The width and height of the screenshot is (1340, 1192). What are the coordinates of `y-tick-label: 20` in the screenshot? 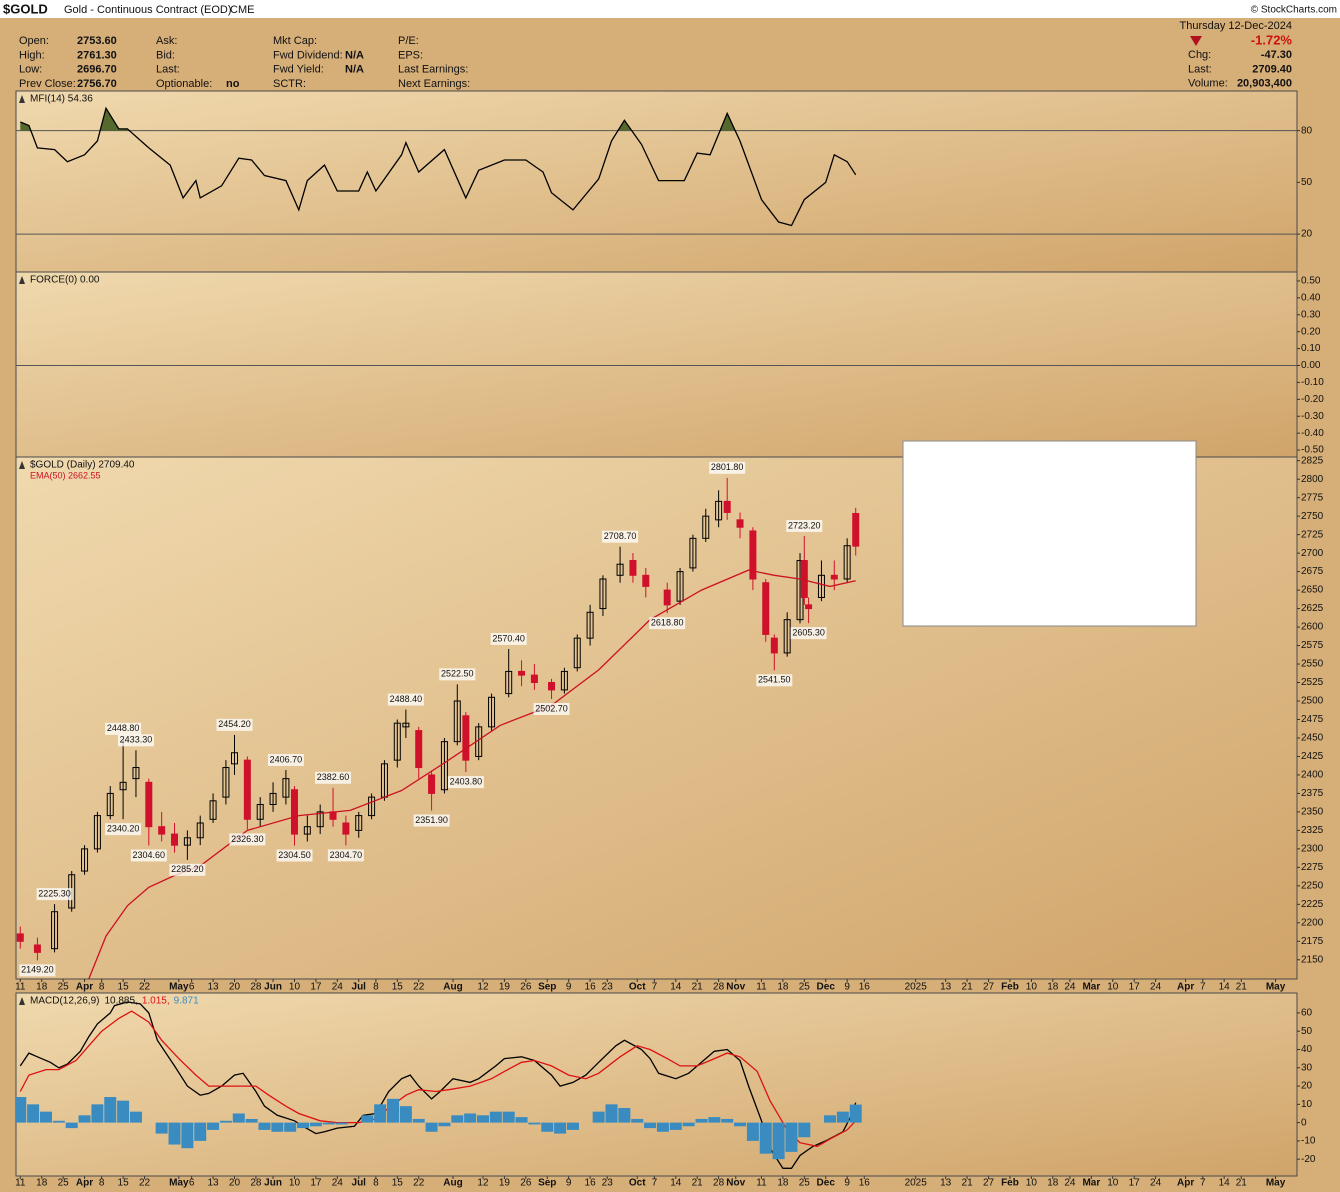 It's located at (1307, 1086).